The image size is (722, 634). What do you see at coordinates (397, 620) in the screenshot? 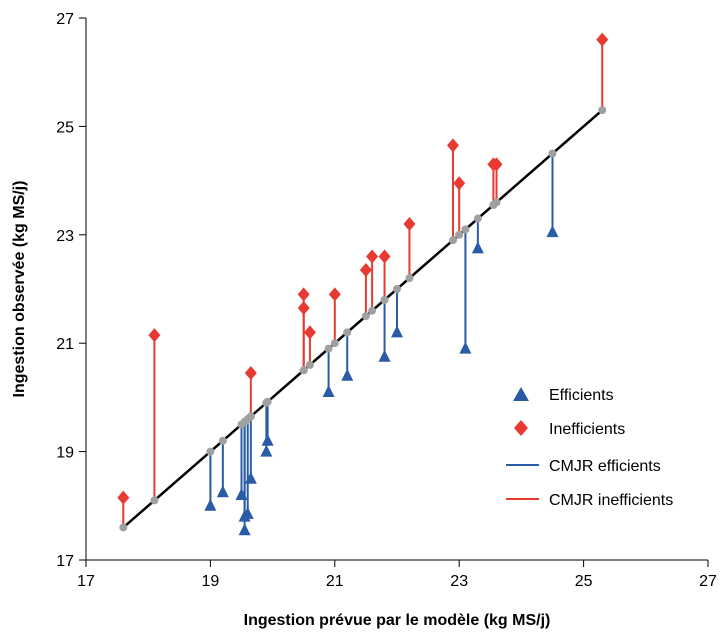
I see `x-axis-title: Ingestion prévue par le modèle (kg MS/j)` at bounding box center [397, 620].